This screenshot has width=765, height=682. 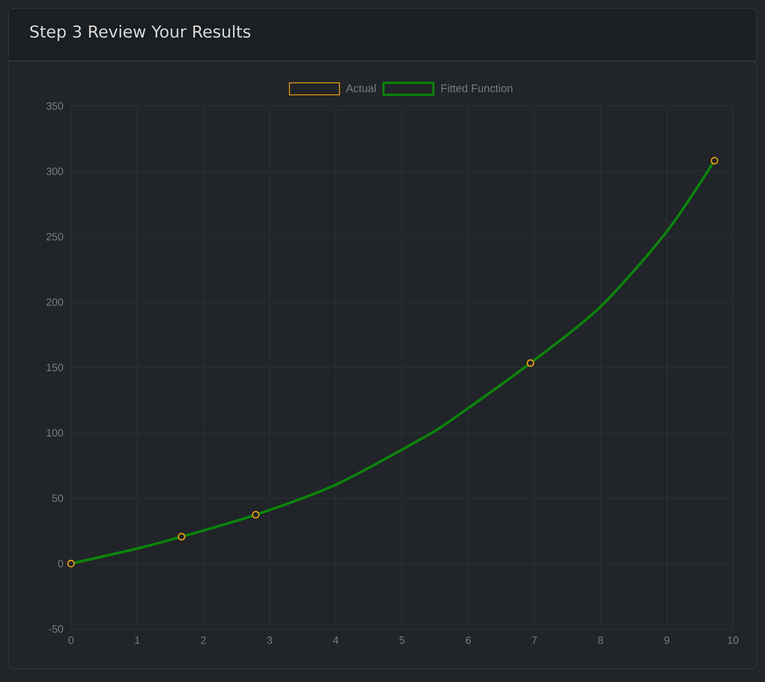 What do you see at coordinates (335, 640) in the screenshot?
I see `x-tick-label: 4` at bounding box center [335, 640].